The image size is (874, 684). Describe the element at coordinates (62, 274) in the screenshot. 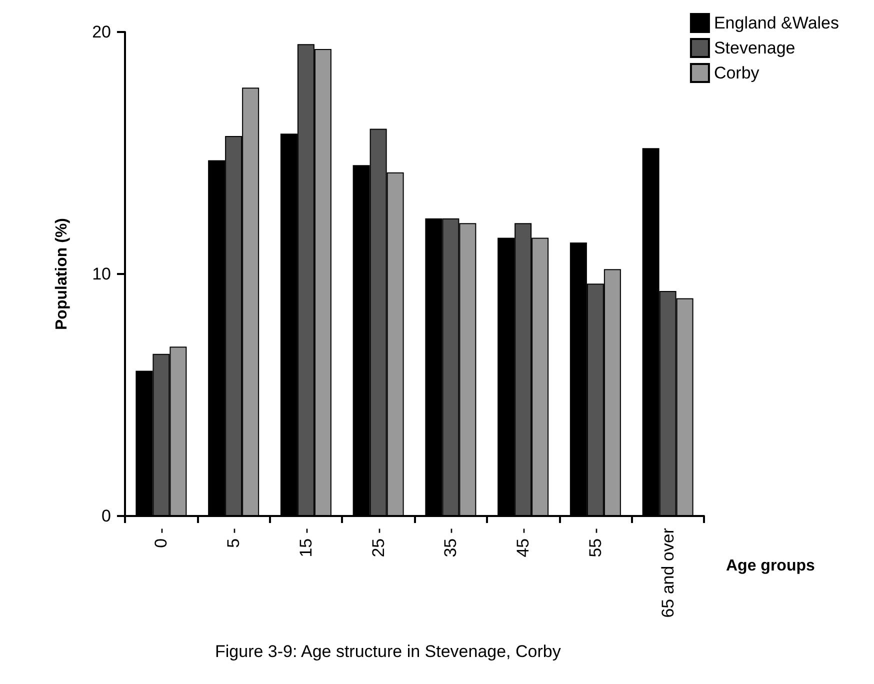

I see `y-axis-title: Population (%)` at that location.